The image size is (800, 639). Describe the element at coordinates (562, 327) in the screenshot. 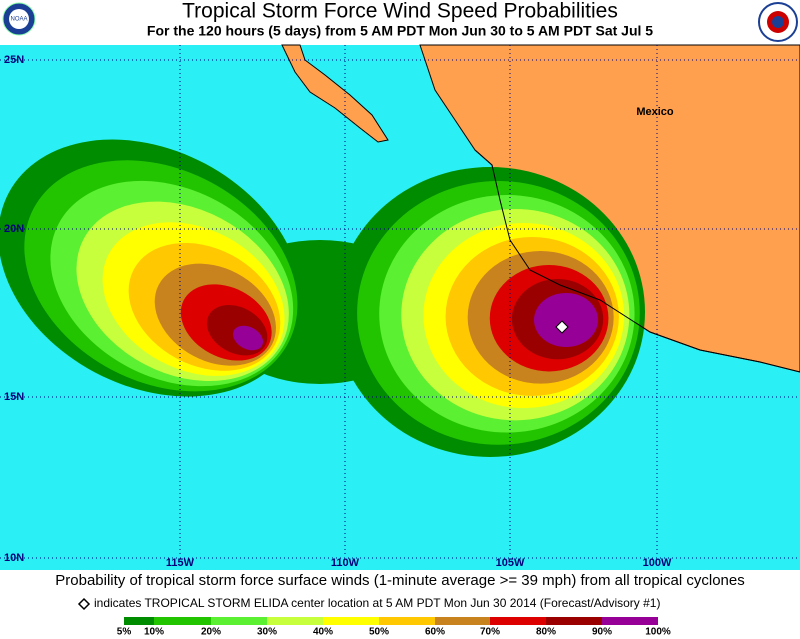

I see `storm-center` at that location.